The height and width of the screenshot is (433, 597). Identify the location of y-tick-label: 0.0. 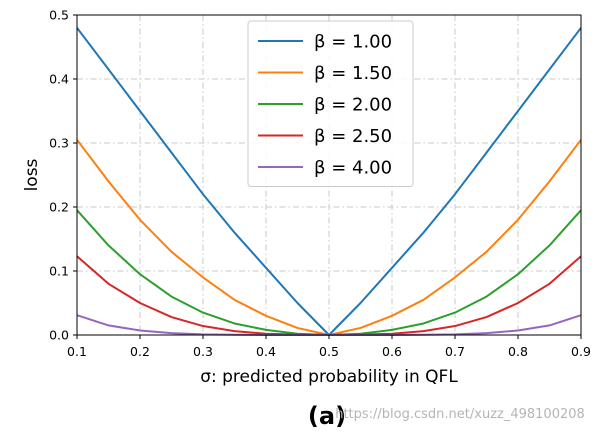
(59, 335).